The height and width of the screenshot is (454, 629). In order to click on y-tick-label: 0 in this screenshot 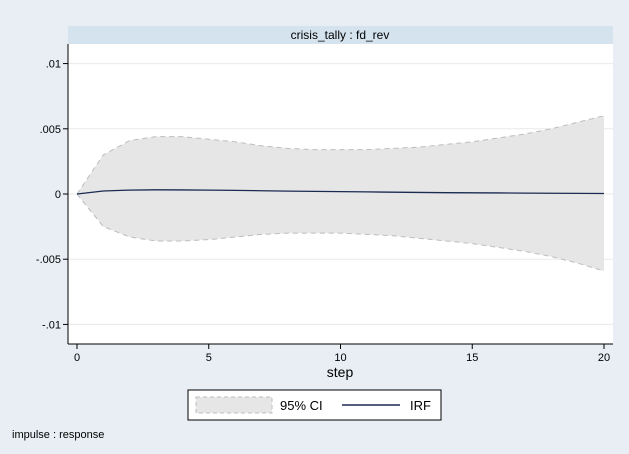, I will do `click(58, 195)`.